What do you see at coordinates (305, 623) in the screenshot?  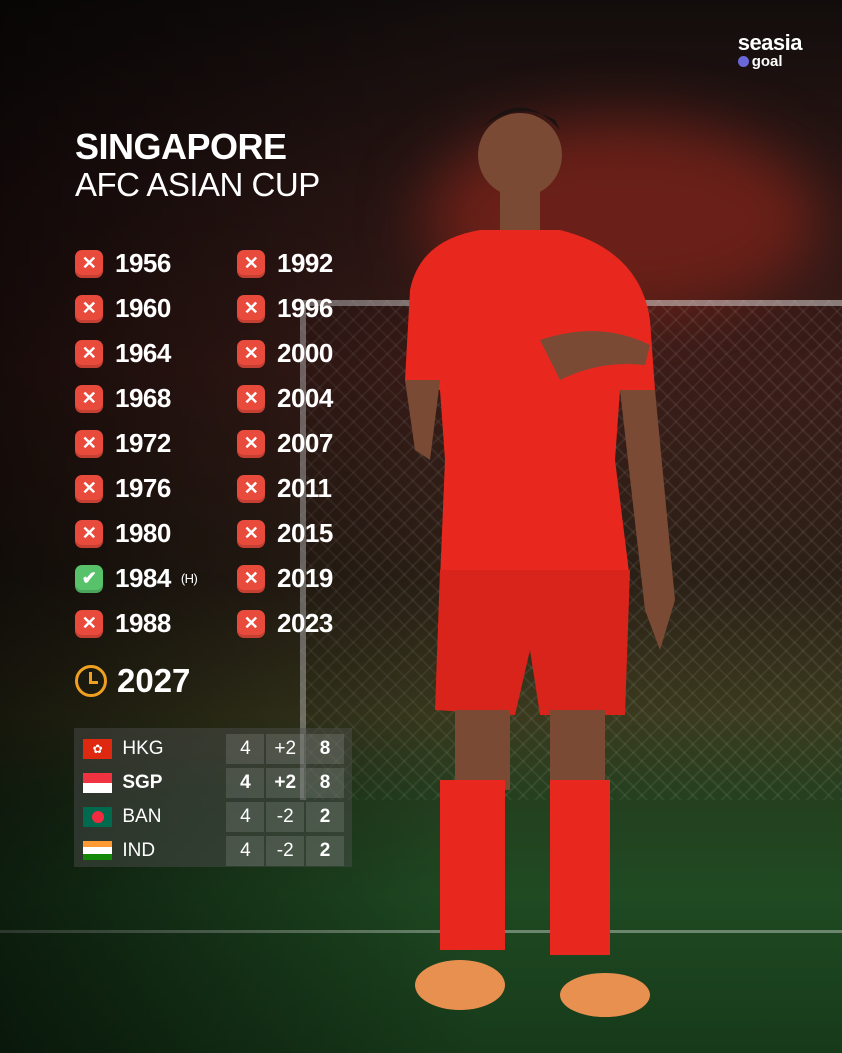 I see `edition-year: 2023` at bounding box center [305, 623].